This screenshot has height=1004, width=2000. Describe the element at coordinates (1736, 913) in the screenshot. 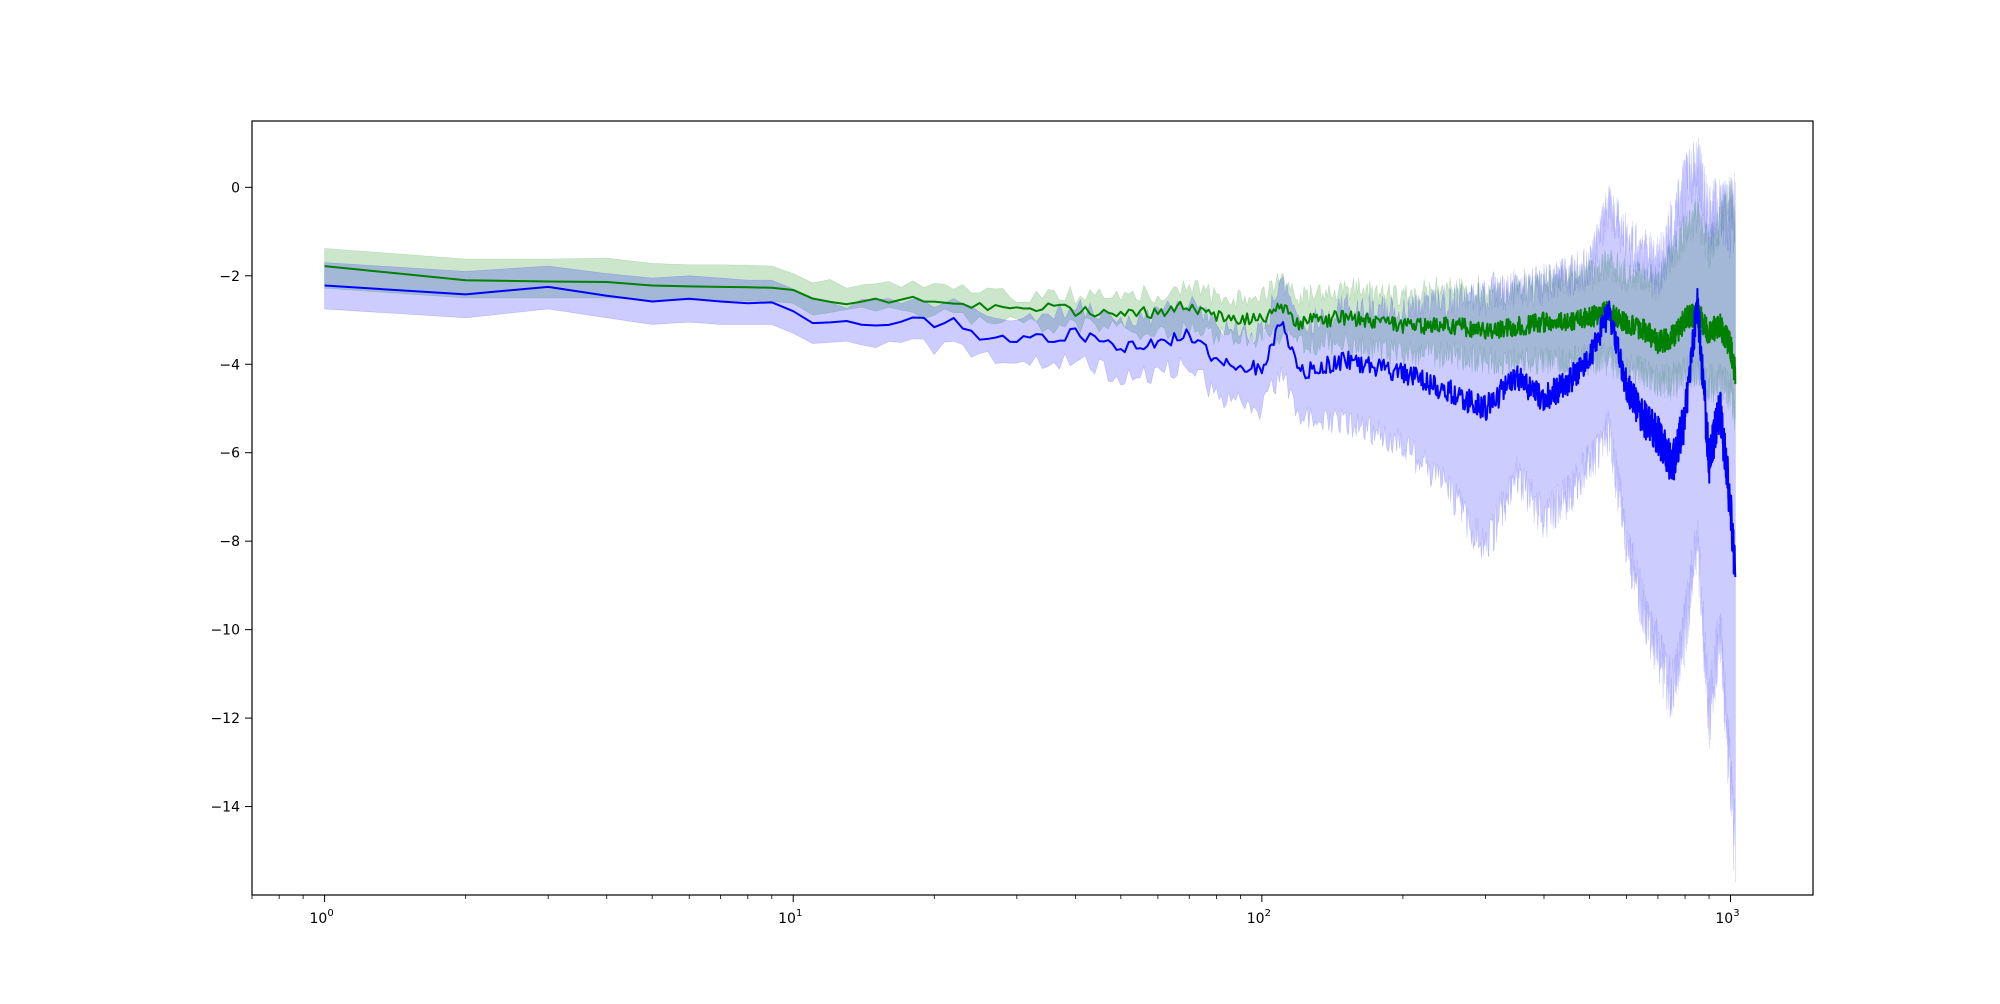

I see `x-tick-exponent-3: 3` at that location.